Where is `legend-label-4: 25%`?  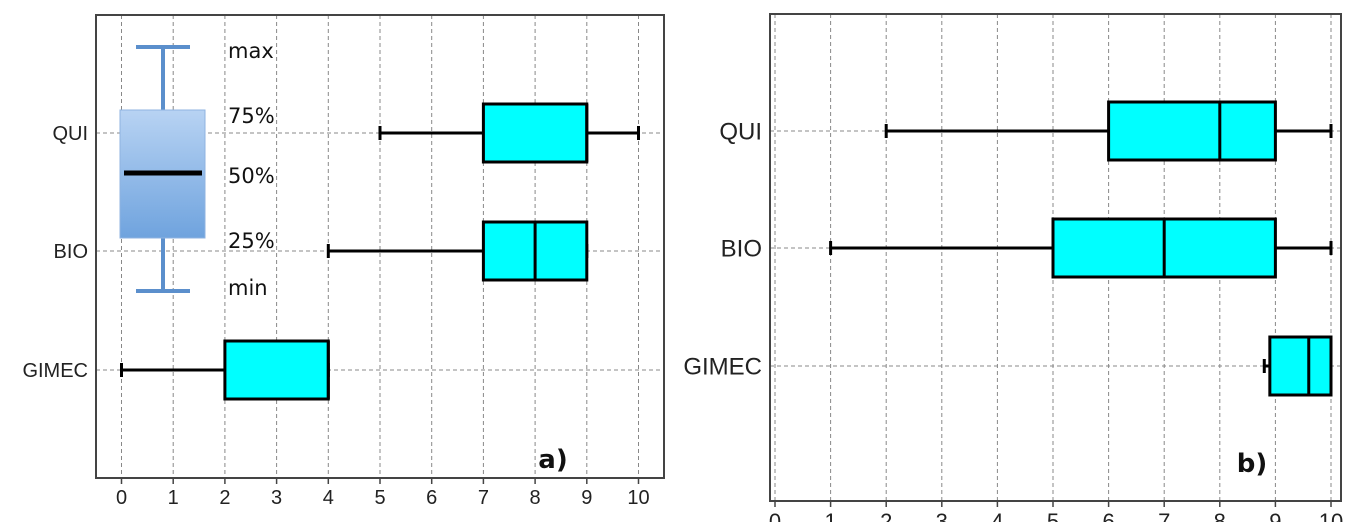
legend-label-4: 25% is located at coordinates (251, 241).